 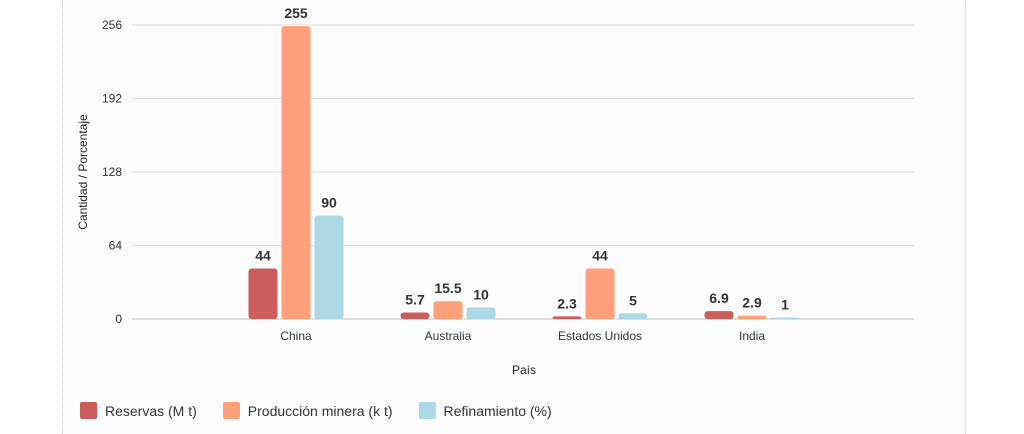 I want to click on data-label-1-2: 10, so click(x=481, y=295).